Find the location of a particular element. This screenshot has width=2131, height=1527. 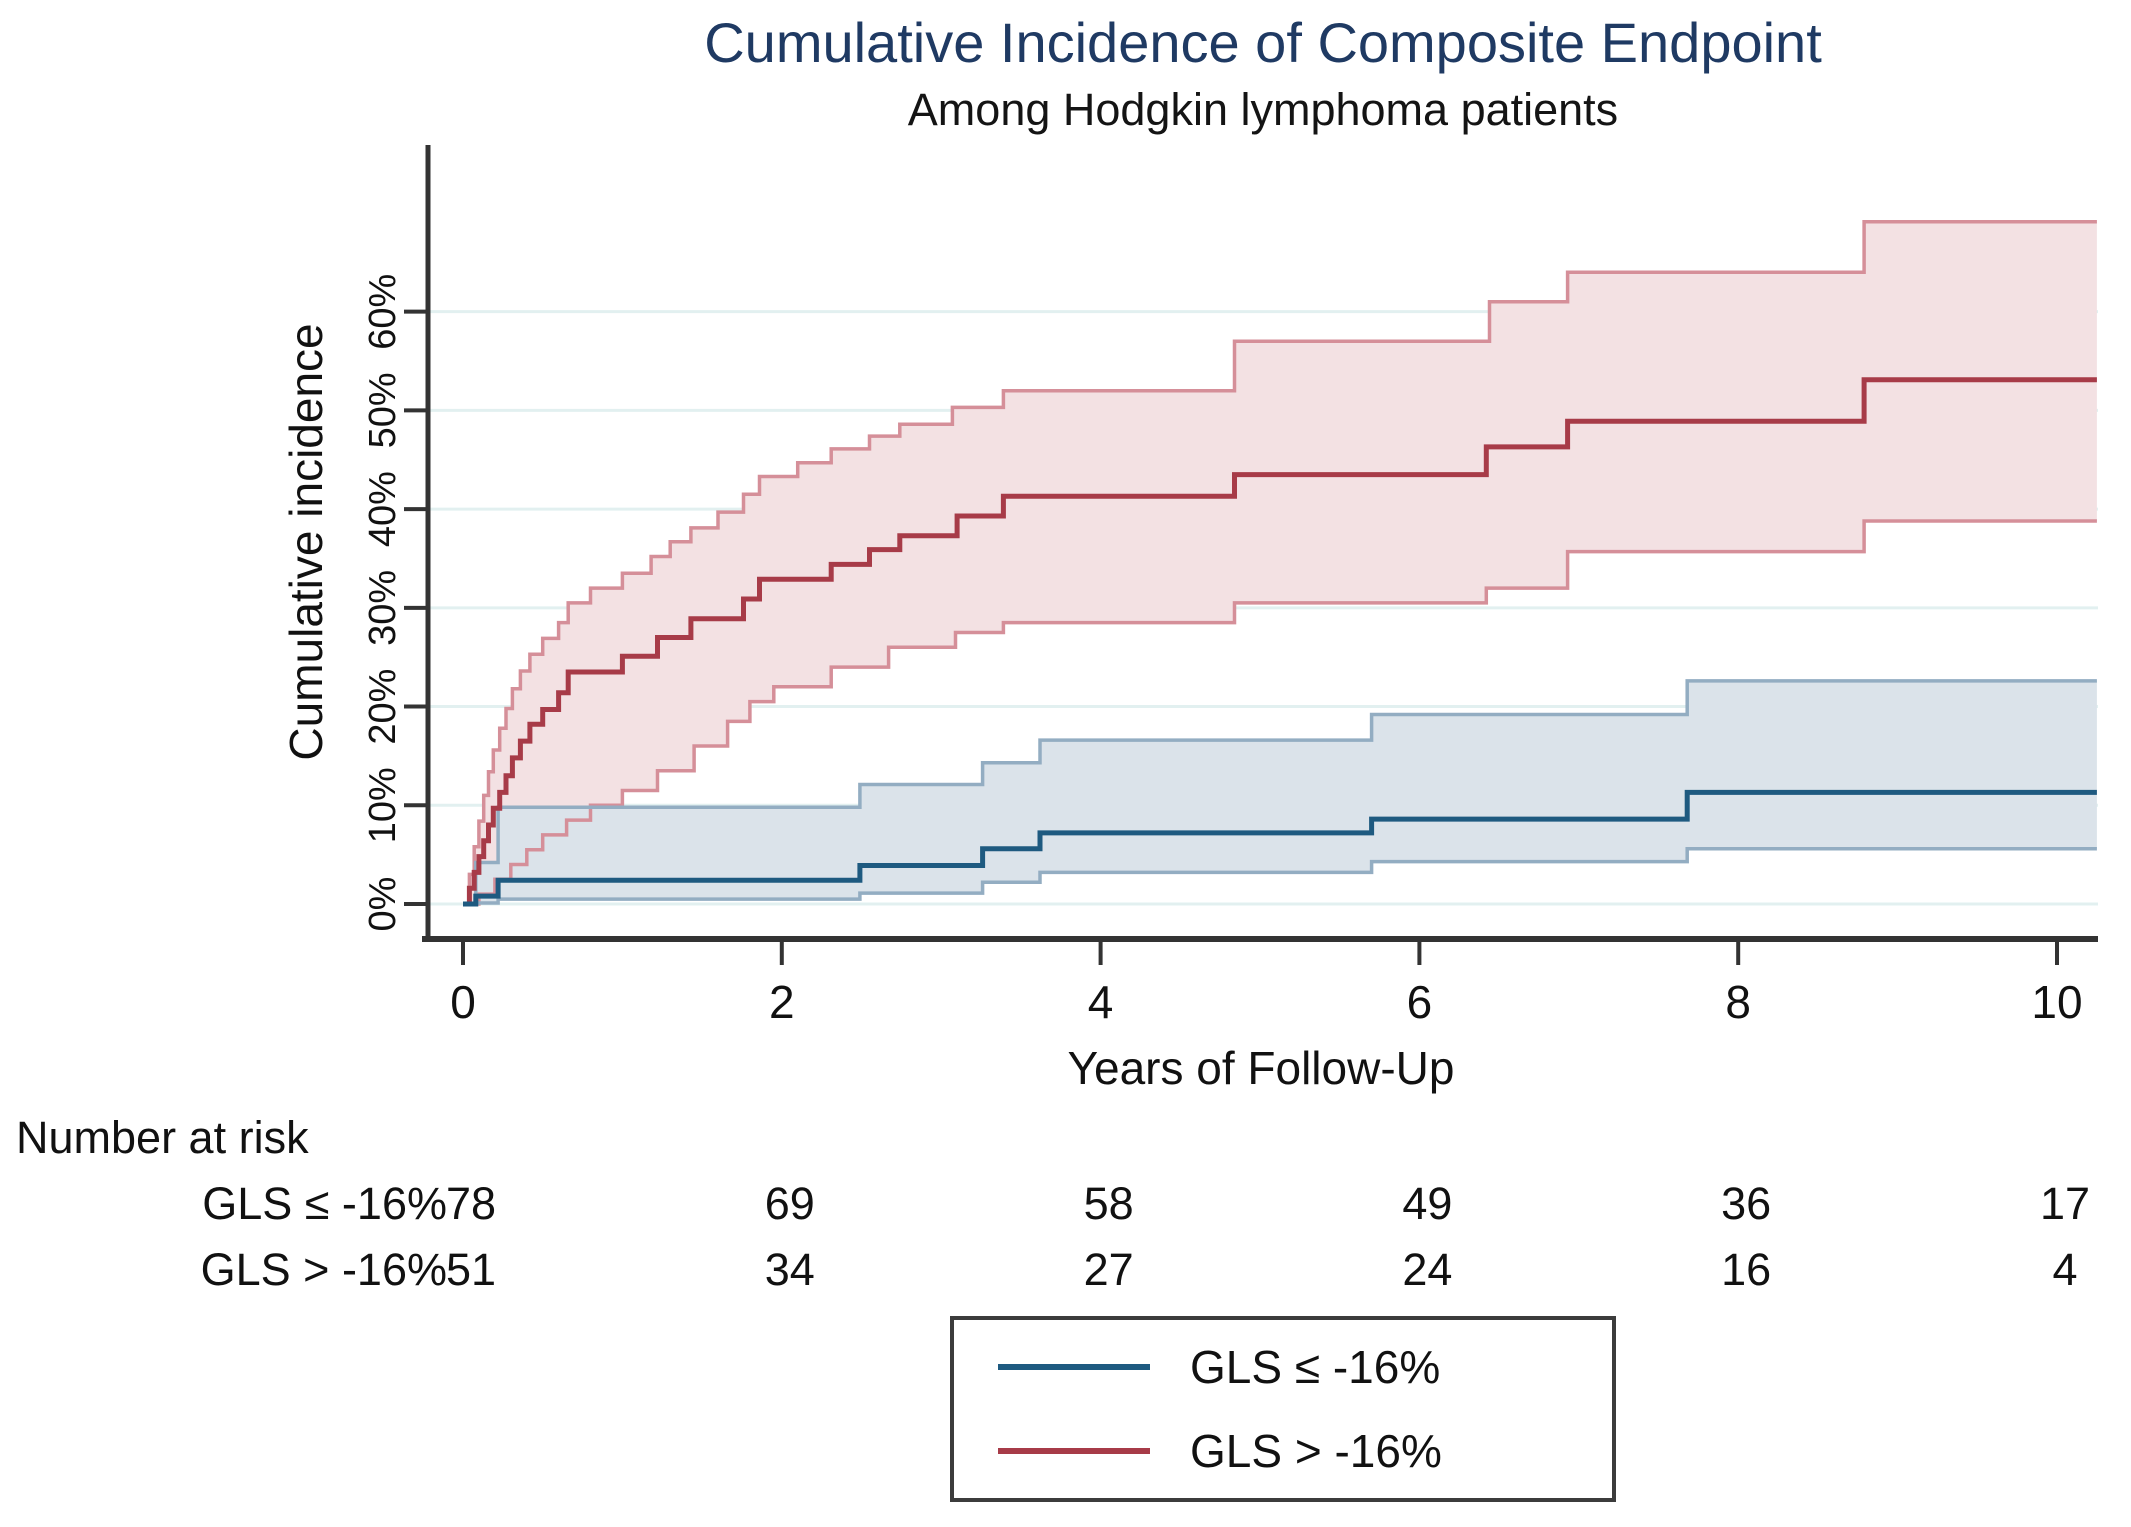

y-tick-label: 30% is located at coordinates (383, 608).